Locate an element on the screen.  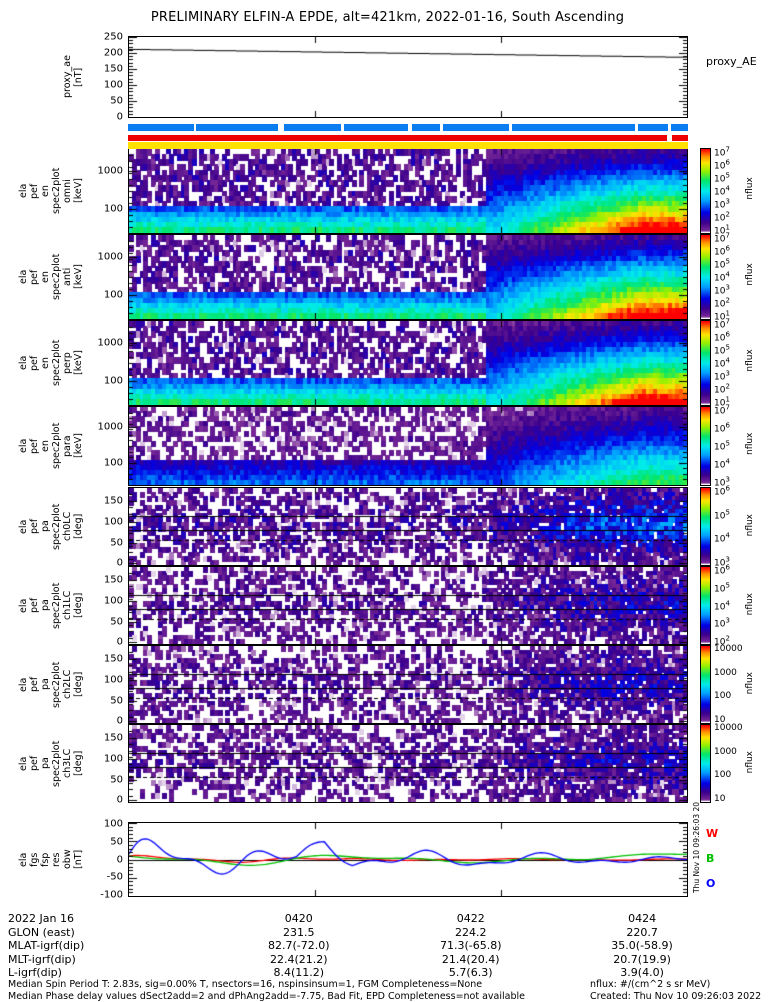
plot-area-proxy-ae is located at coordinates (408, 77).